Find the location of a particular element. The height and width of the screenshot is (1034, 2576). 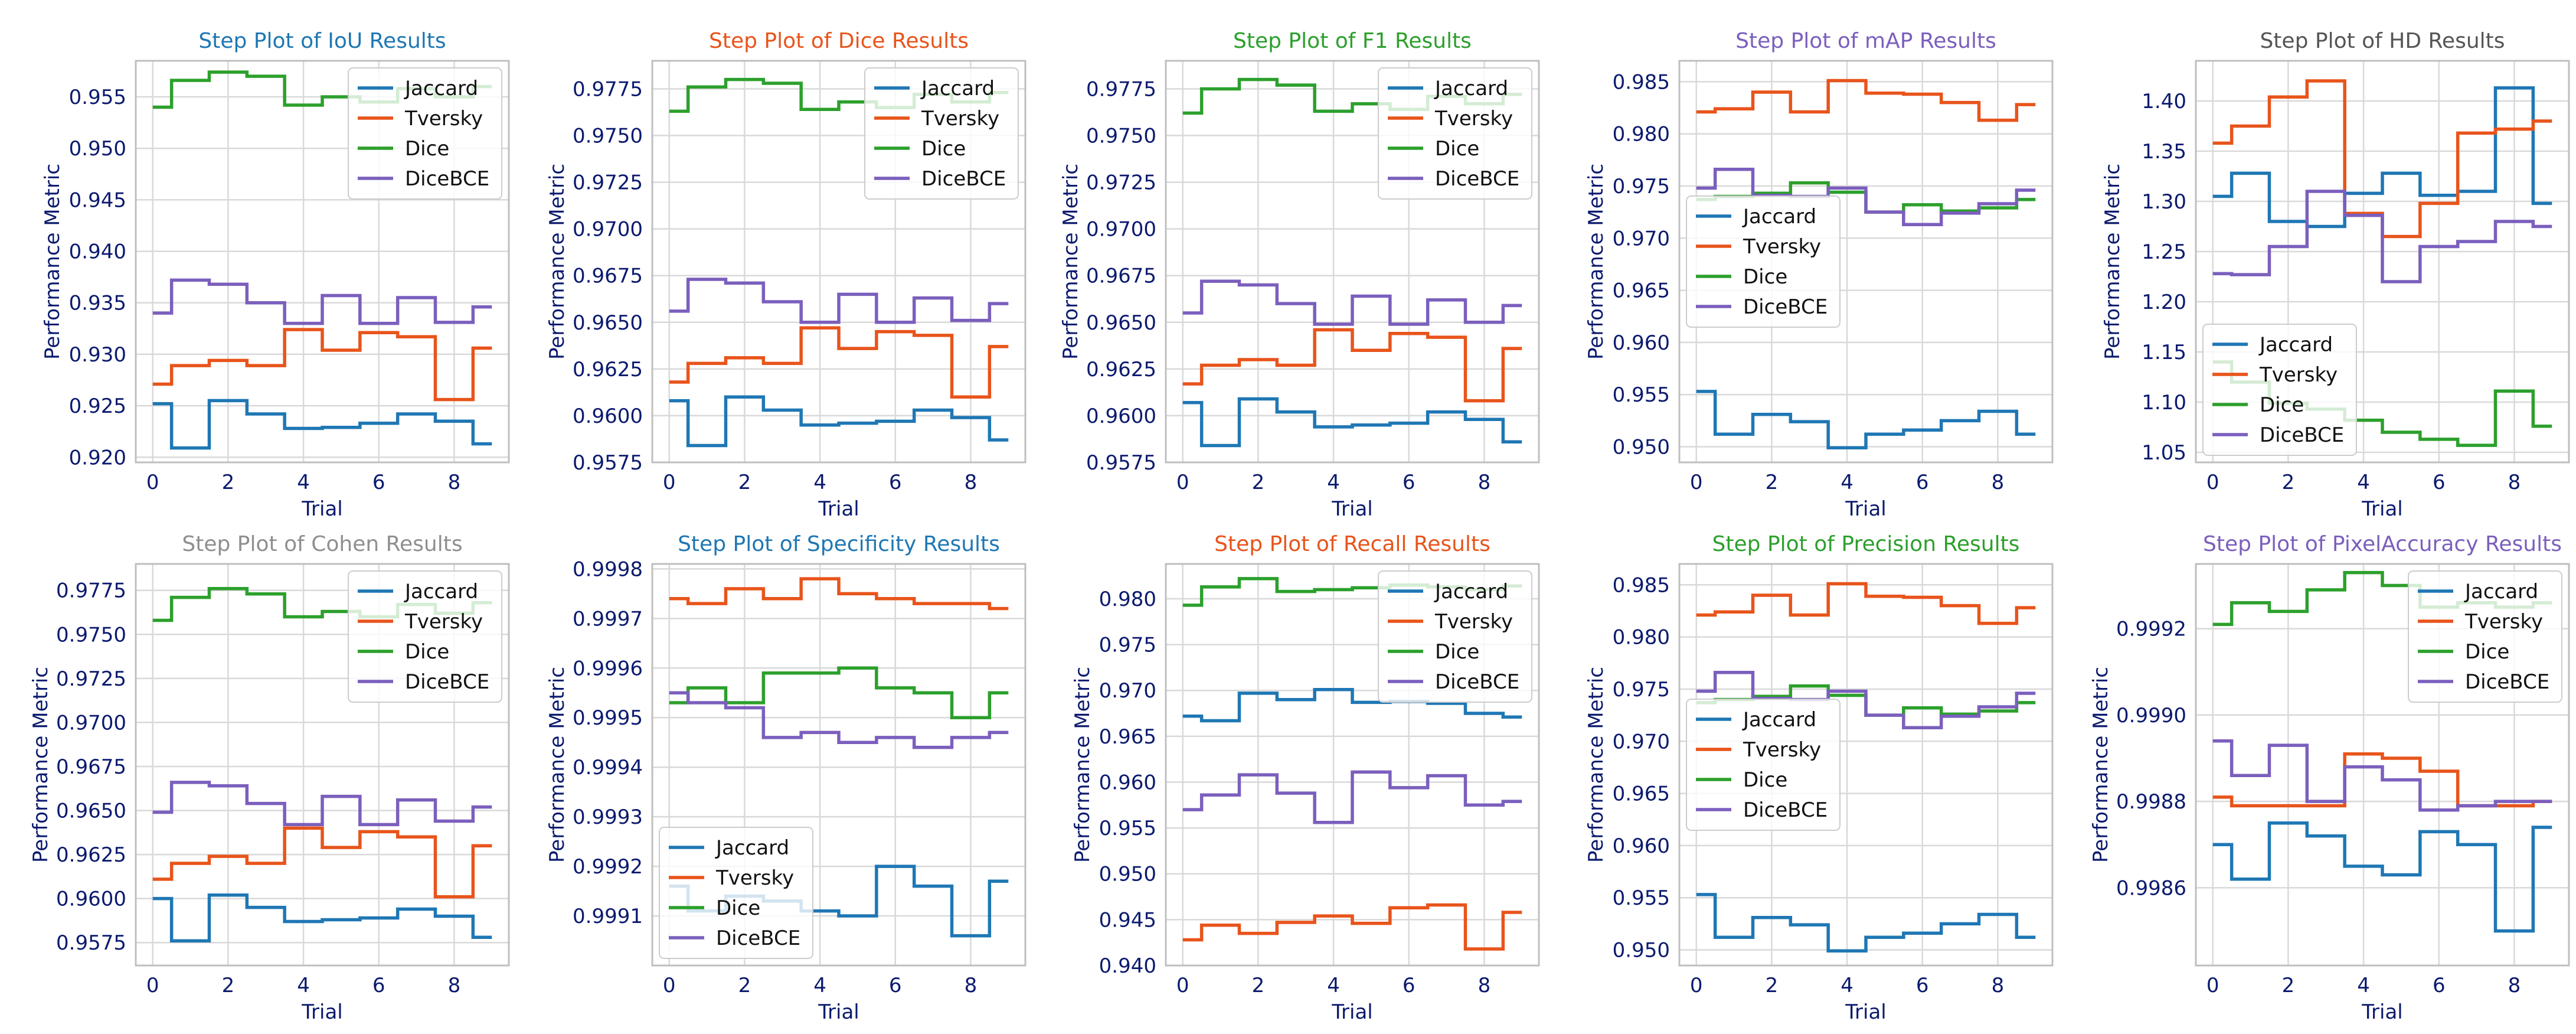

x-tick-label: 8 is located at coordinates (2514, 482).